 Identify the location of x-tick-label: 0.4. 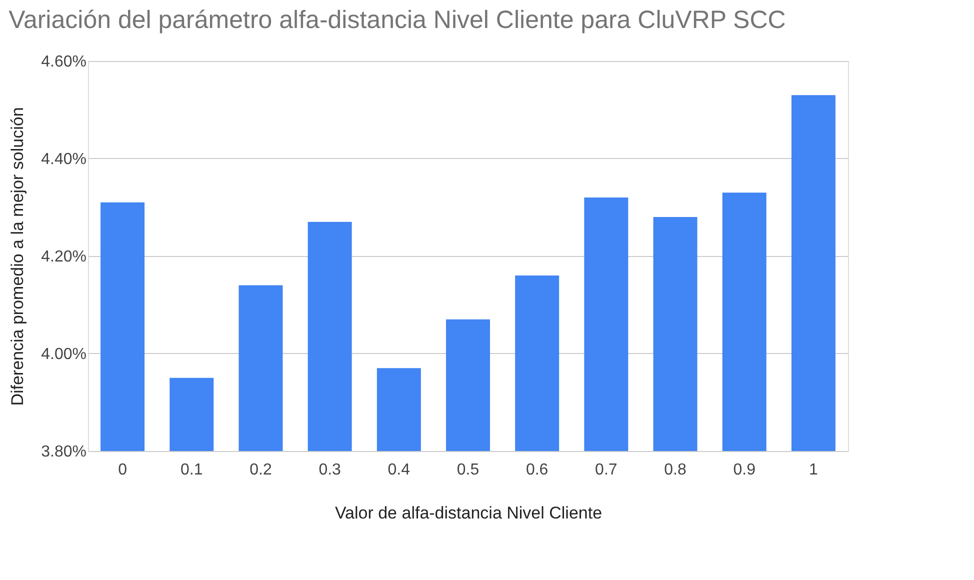
(399, 470).